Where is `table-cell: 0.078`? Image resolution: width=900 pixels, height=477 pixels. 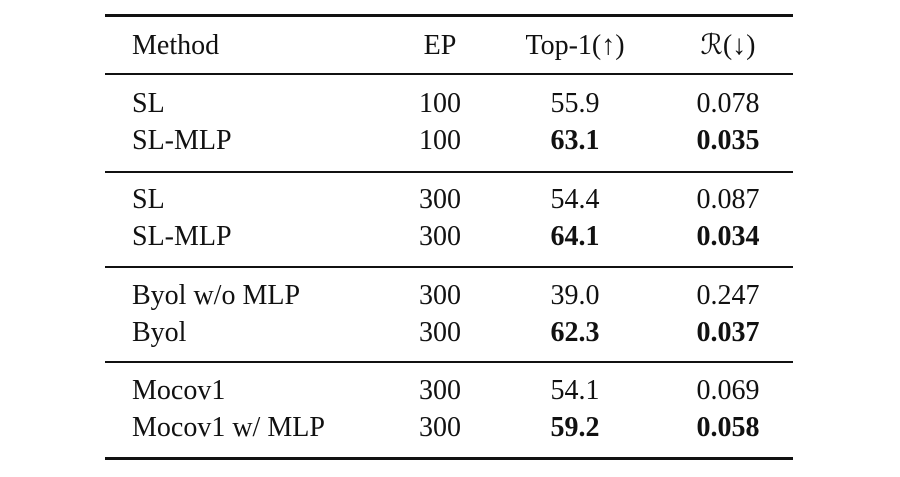 table-cell: 0.078 is located at coordinates (728, 103).